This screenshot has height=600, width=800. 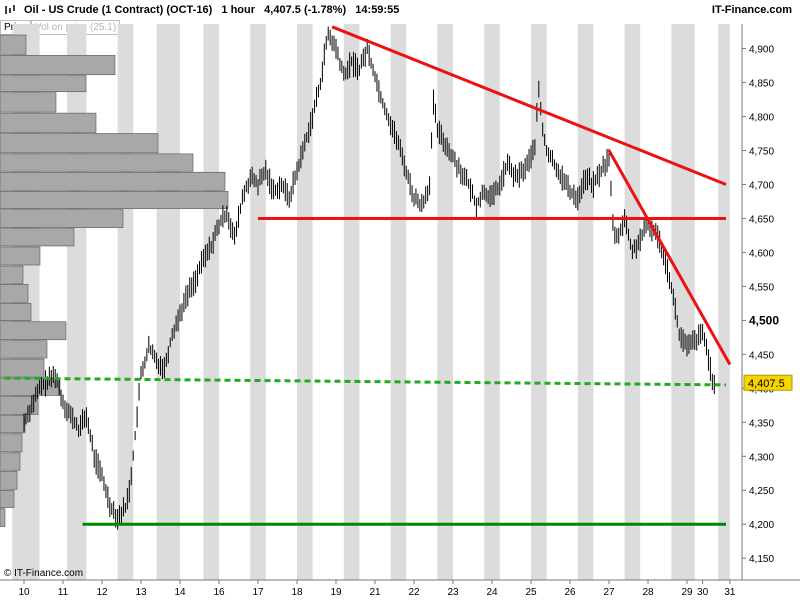 I want to click on y-tick-label: 4,350, so click(x=761, y=423).